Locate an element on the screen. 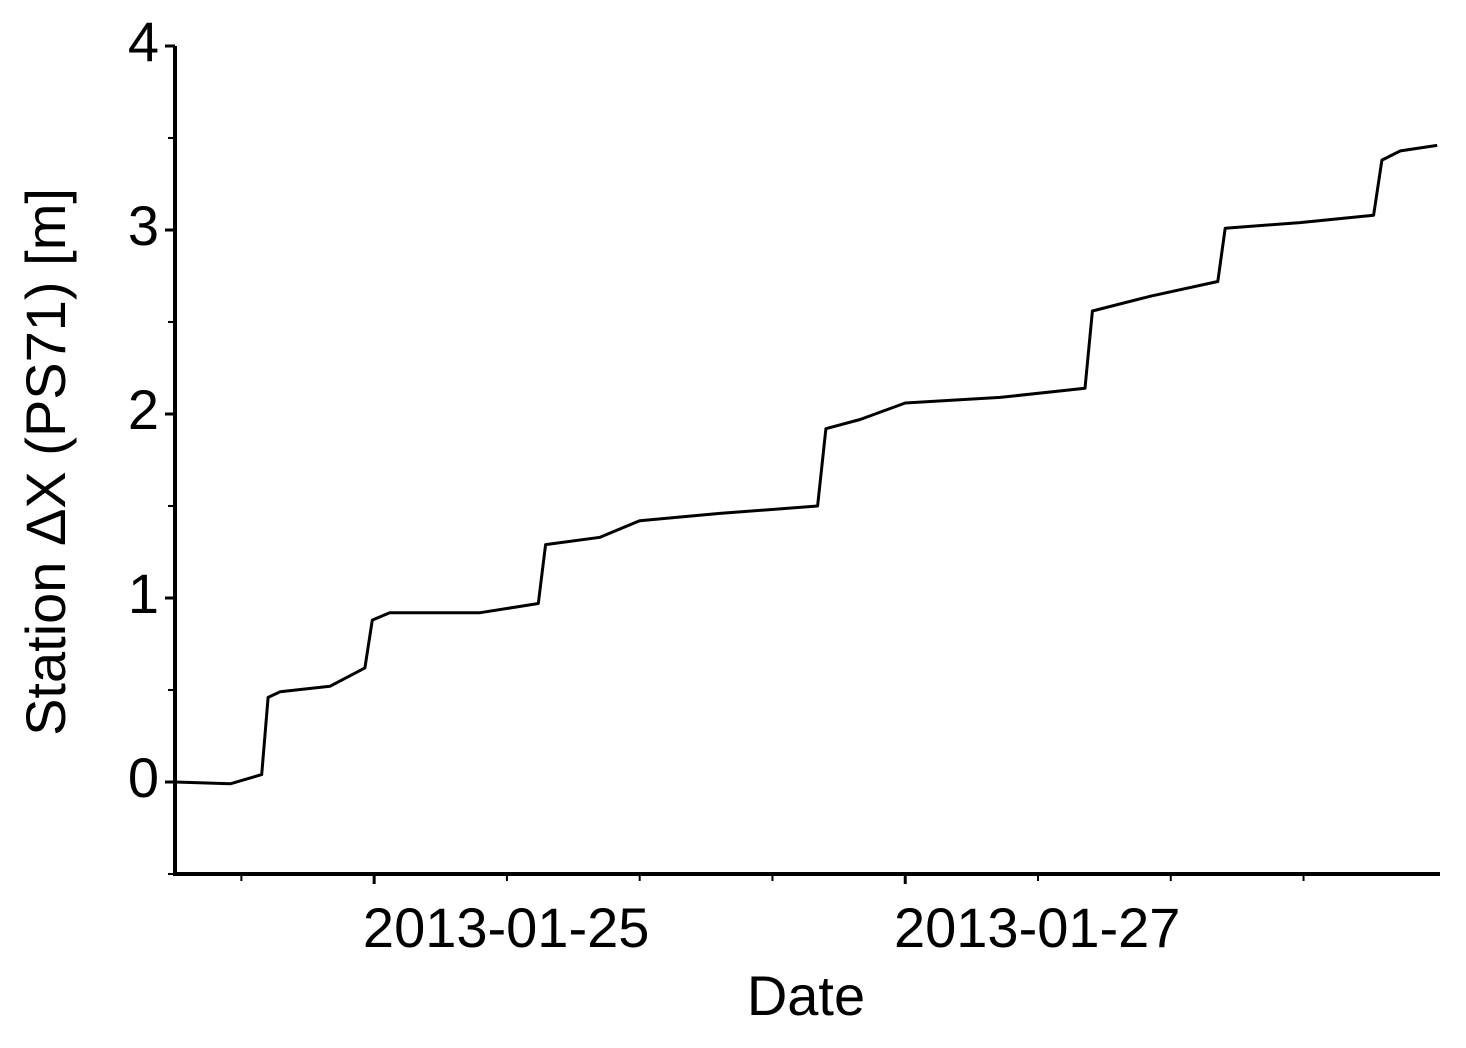  x-tick-label: 2013-01-27 is located at coordinates (1037, 927).